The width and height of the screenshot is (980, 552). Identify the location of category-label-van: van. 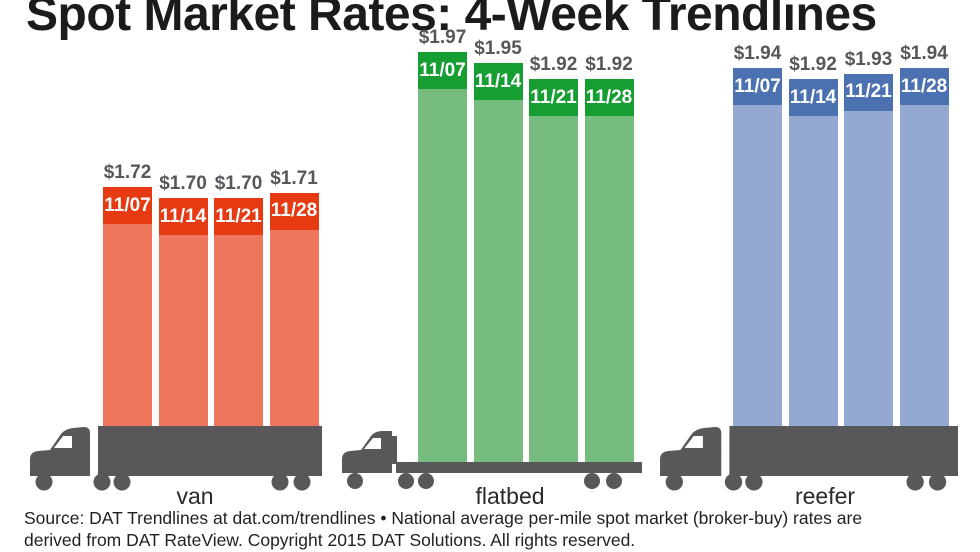
(195, 496).